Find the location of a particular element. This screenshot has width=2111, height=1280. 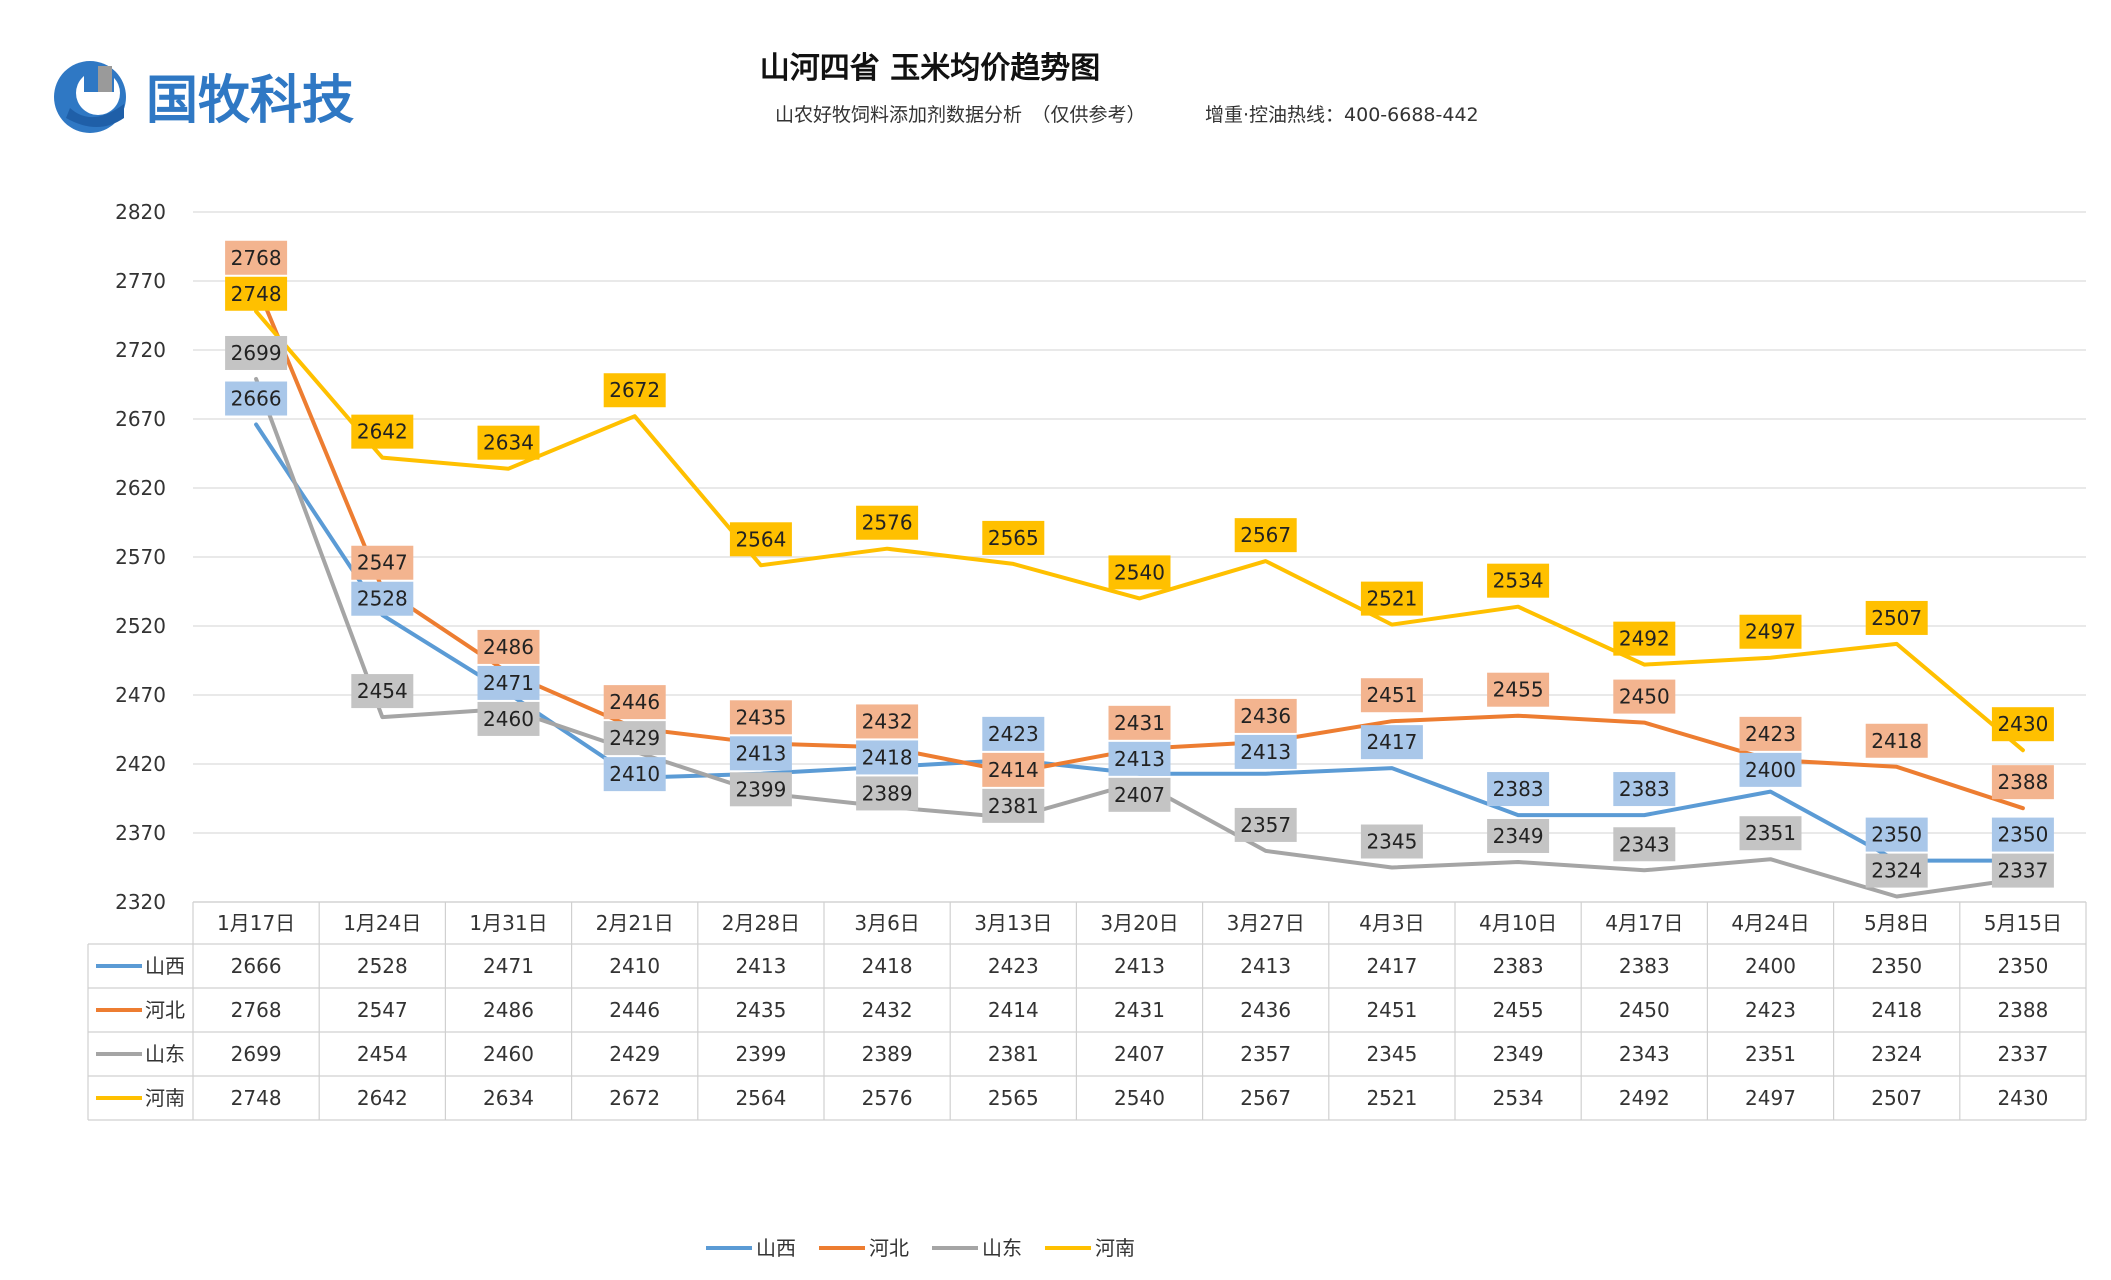

table-cell: 2357 is located at coordinates (1265, 1054).